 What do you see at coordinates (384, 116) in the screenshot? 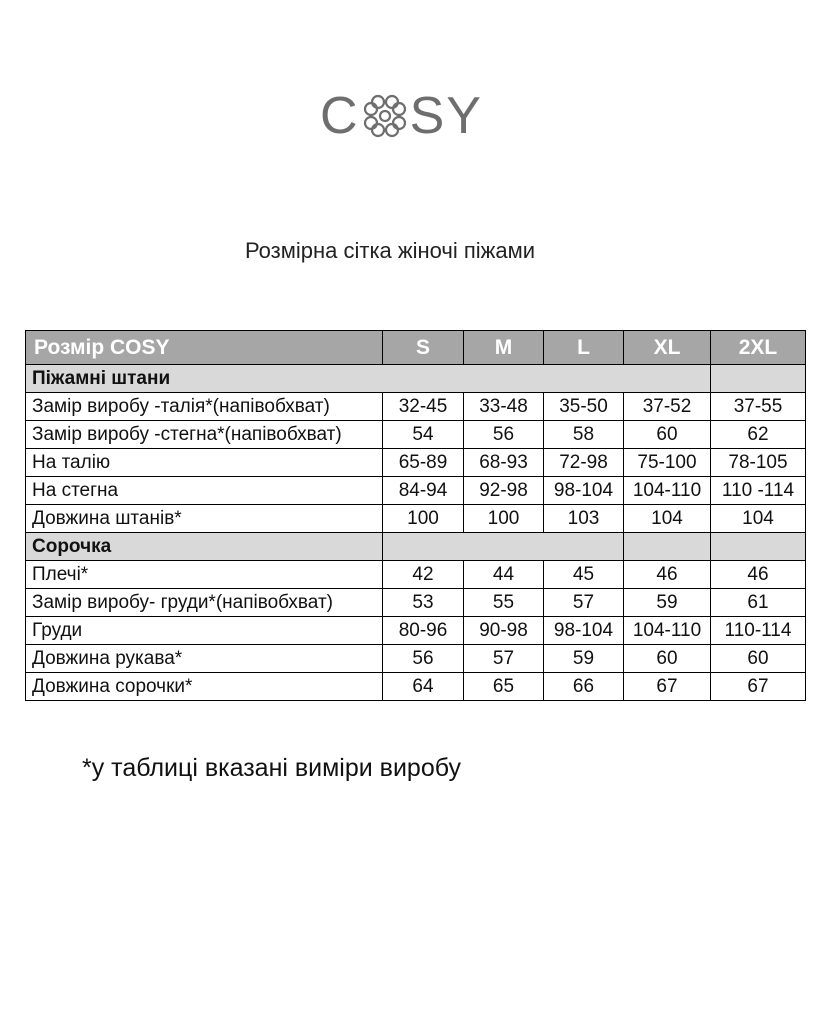
I see `flower-knot-icon` at bounding box center [384, 116].